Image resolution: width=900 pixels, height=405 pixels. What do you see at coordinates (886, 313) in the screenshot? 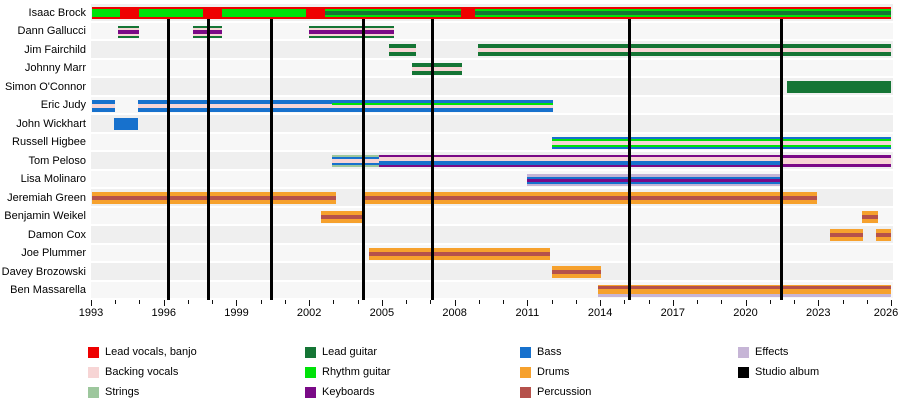
I see `axis-year-label: 2026` at bounding box center [886, 313].